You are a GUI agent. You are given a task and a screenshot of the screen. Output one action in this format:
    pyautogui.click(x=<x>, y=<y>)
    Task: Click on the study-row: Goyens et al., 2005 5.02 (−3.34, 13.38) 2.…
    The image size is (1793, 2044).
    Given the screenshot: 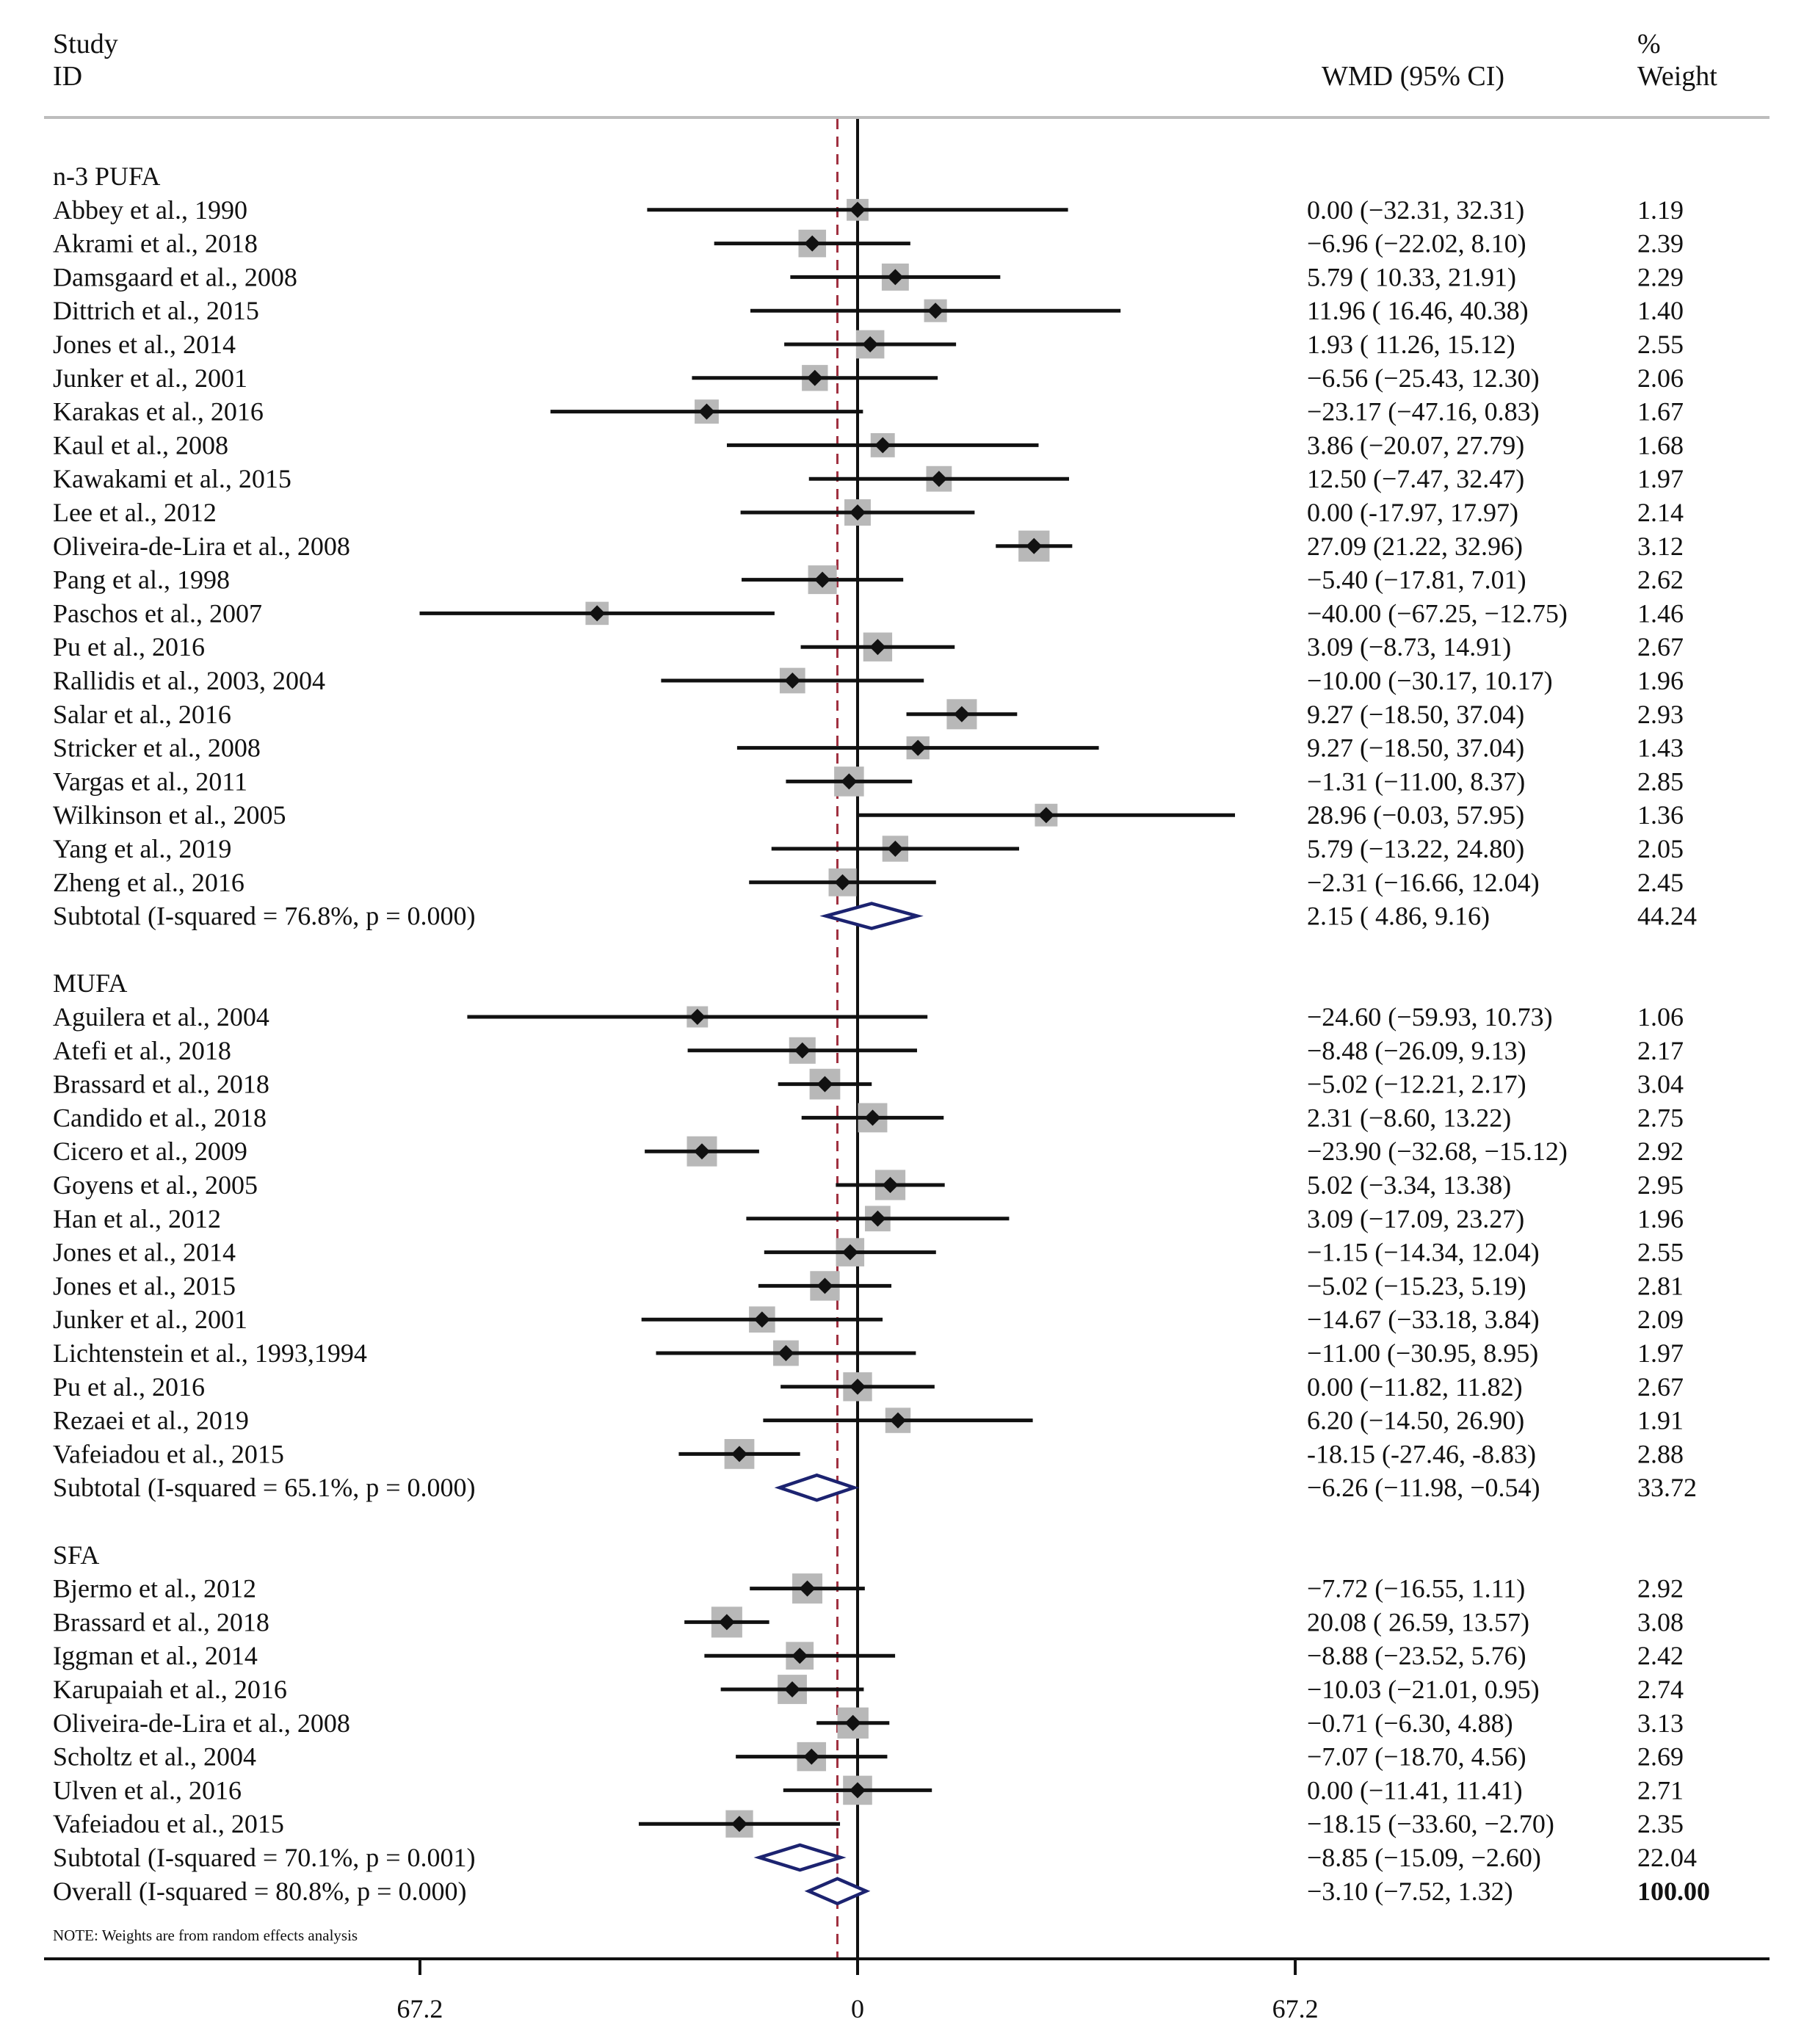 What is the action you would take?
    pyautogui.click(x=868, y=1185)
    